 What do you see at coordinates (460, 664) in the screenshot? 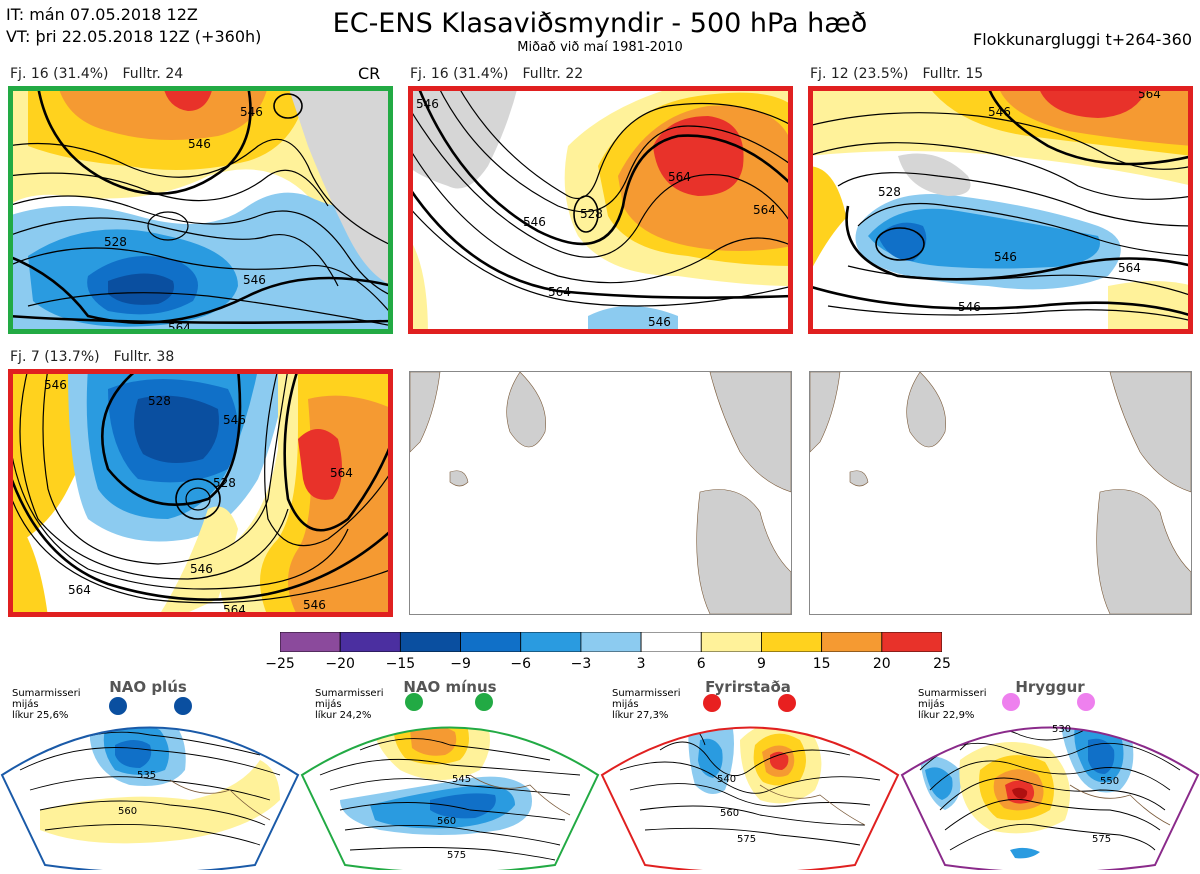
I see `colorbar-tick-label: −9` at bounding box center [460, 664].